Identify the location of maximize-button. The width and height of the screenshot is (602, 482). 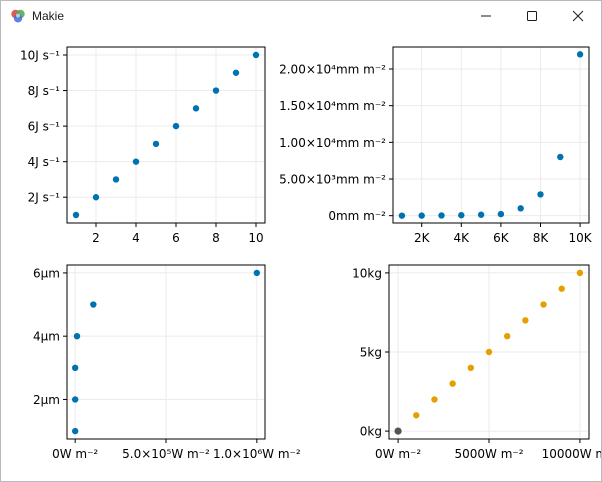
(532, 16).